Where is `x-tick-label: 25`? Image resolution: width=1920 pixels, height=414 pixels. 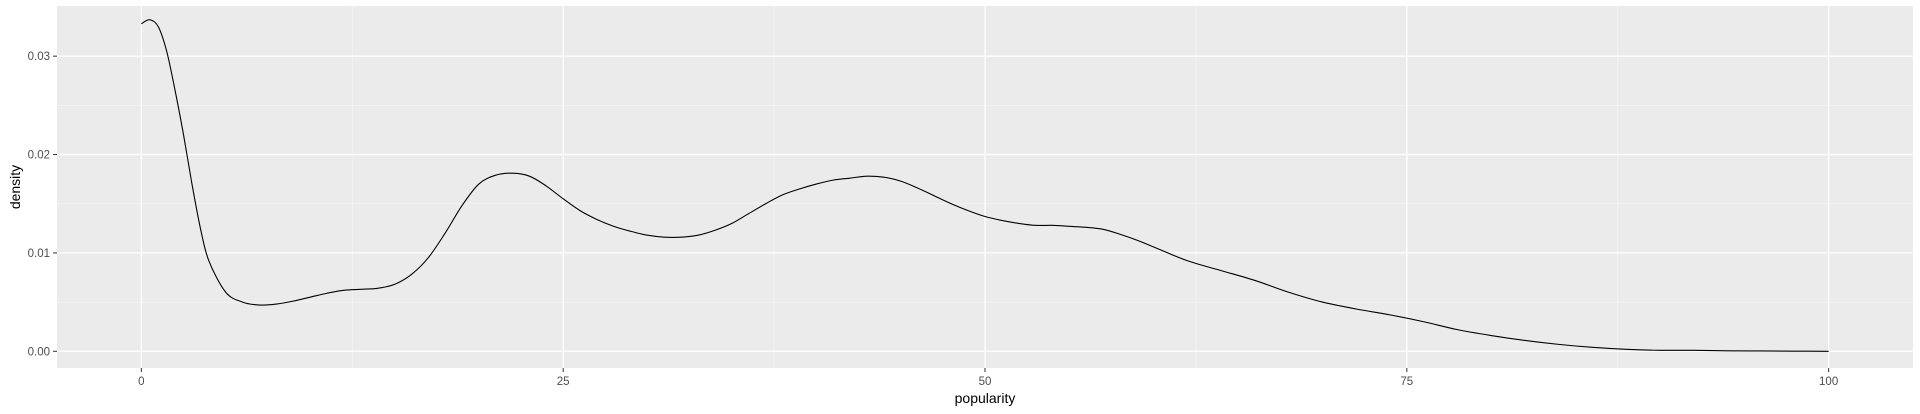 x-tick-label: 25 is located at coordinates (563, 382).